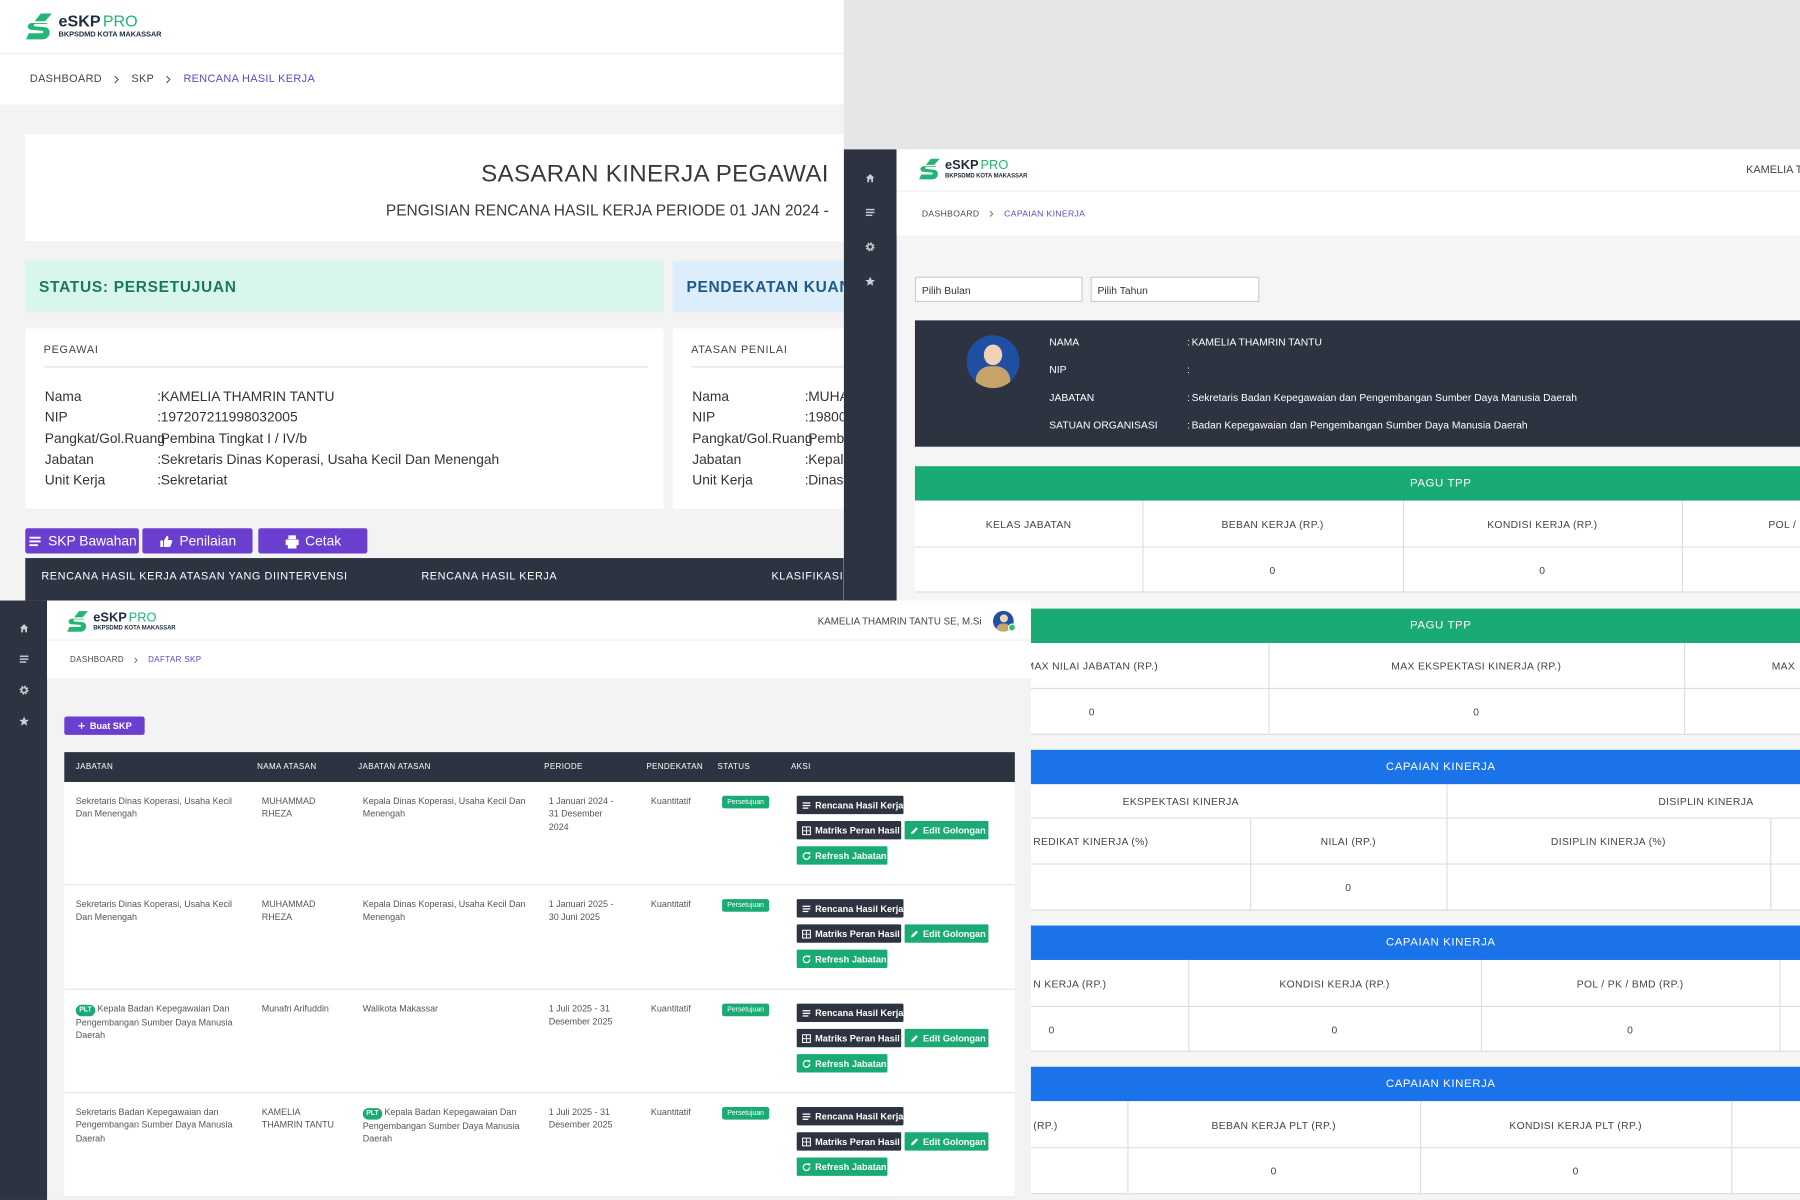  Describe the element at coordinates (581, 911) in the screenshot. I see `cell-text: 1 Januari 2025 - 30 Juni 2025` at that location.